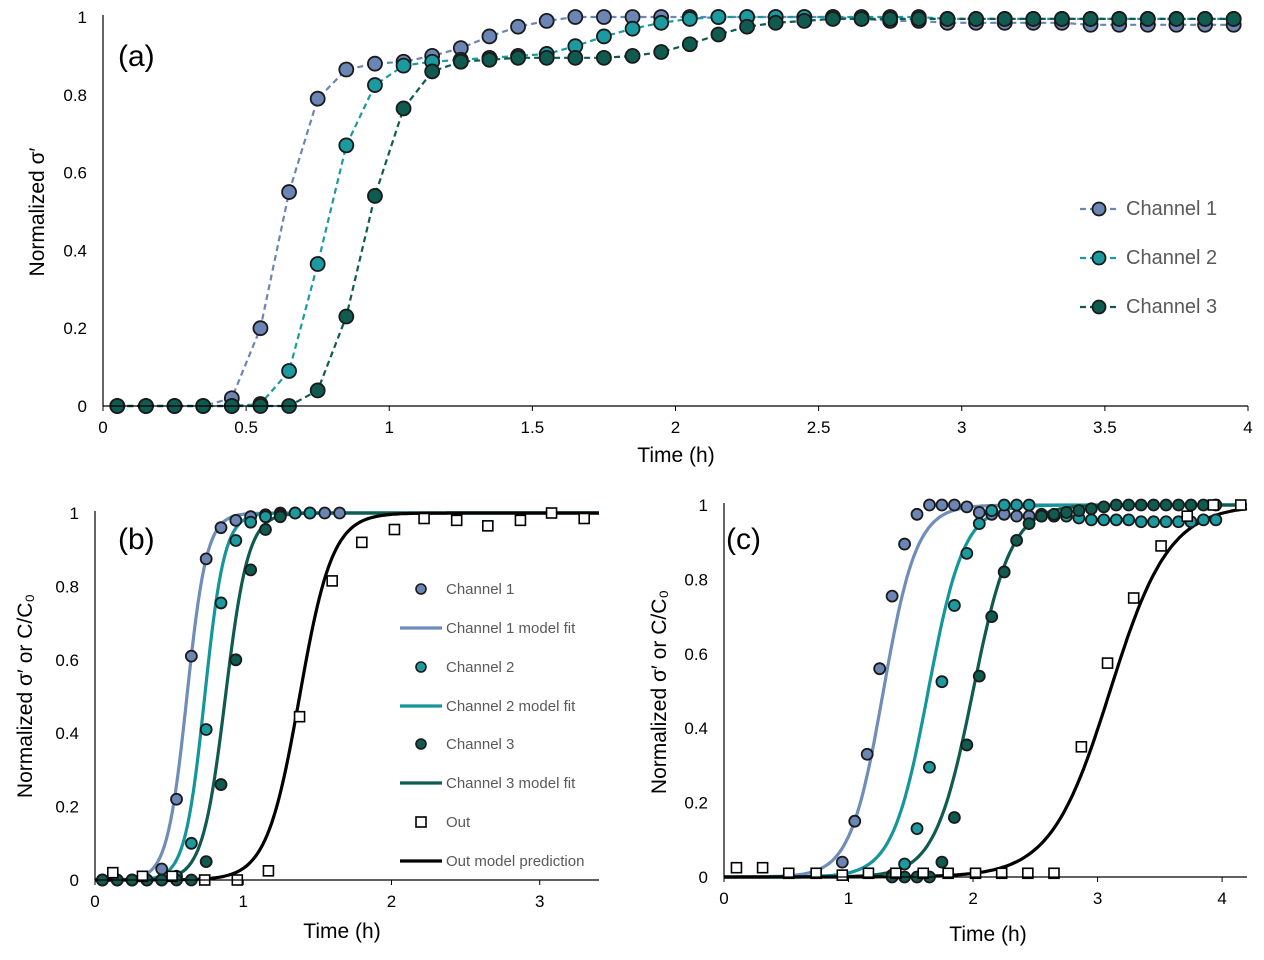  I want to click on chart-a-legend-label: Channel 2, so click(1171, 258).